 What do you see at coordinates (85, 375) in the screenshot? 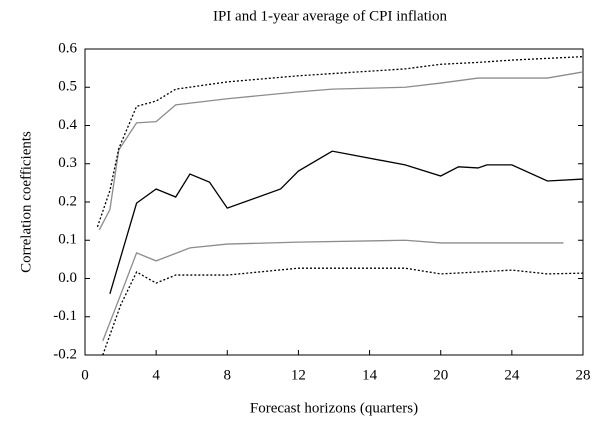
I see `x-tick-label: 0` at bounding box center [85, 375].